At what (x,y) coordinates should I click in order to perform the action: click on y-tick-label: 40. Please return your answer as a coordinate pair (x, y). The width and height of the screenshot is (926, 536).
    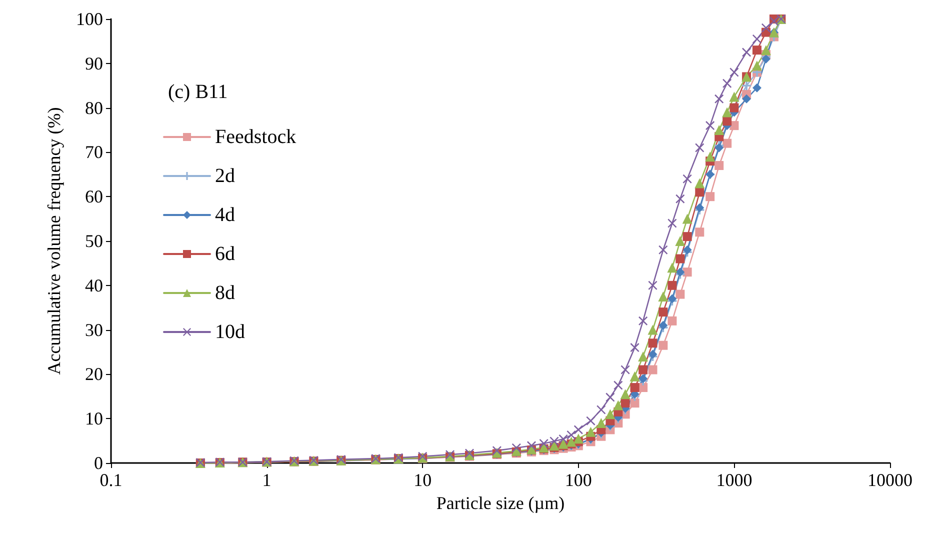
    Looking at the image, I should click on (94, 285).